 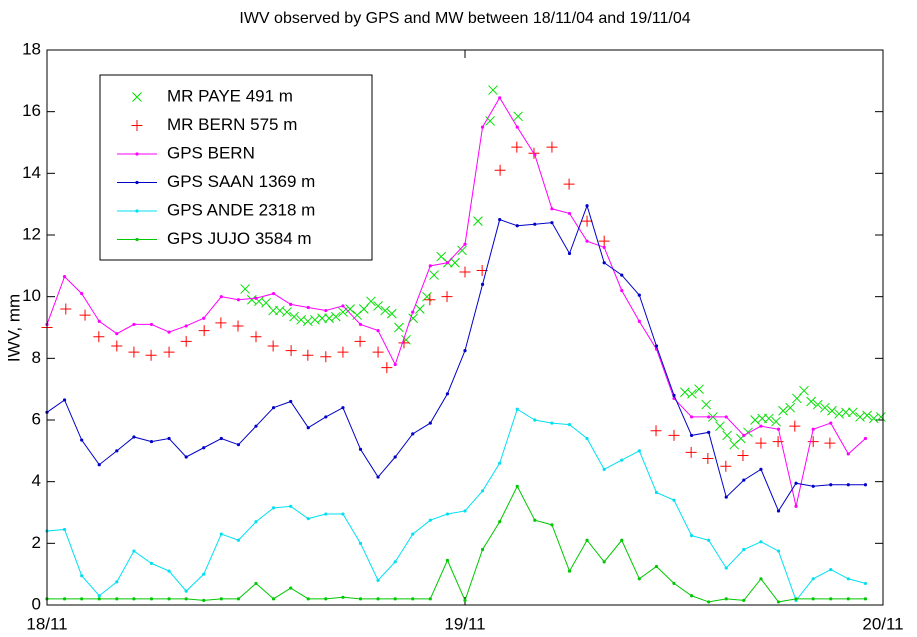 What do you see at coordinates (882, 623) in the screenshot?
I see `x-tick-label: 20/11` at bounding box center [882, 623].